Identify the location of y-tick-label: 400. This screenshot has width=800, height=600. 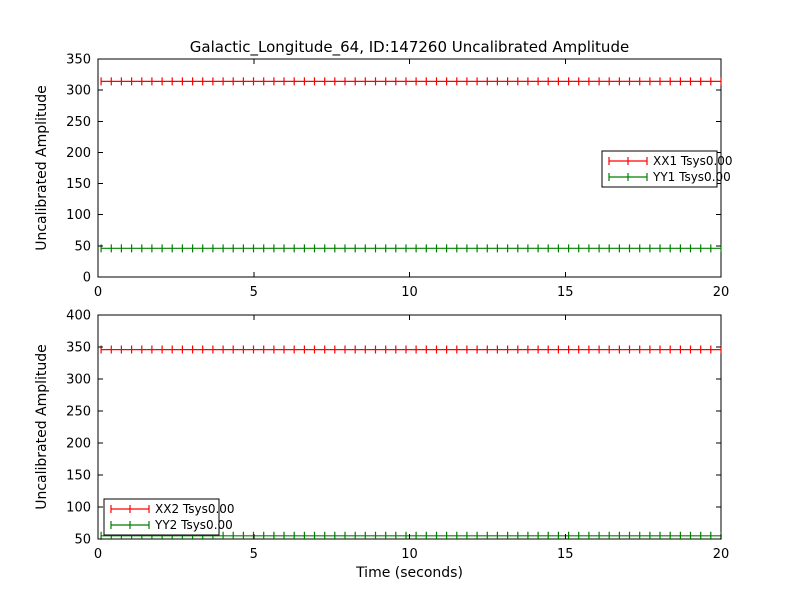
(78, 316).